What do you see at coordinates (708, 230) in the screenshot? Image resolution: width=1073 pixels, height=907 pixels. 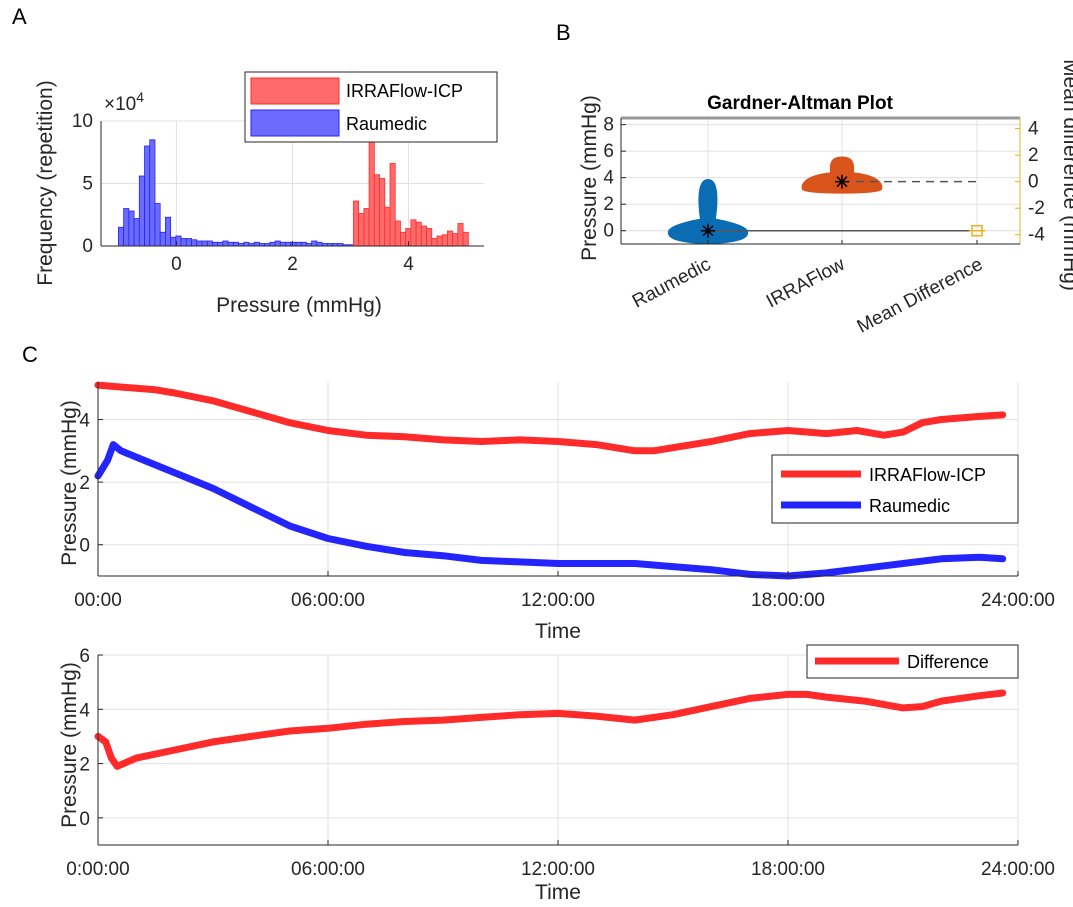 I see `raumedic-mean-marker` at bounding box center [708, 230].